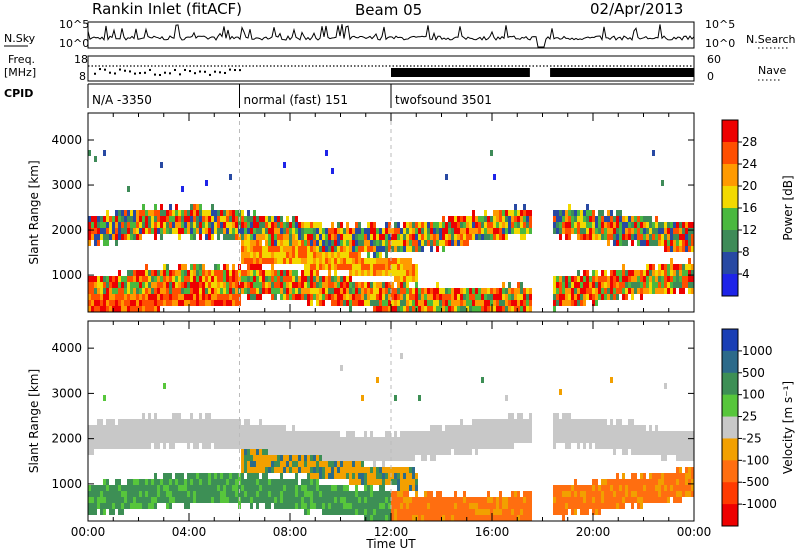 The width and height of the screenshot is (800, 554). Describe the element at coordinates (753, 395) in the screenshot. I see `colorbar-tick-label: 100` at that location.